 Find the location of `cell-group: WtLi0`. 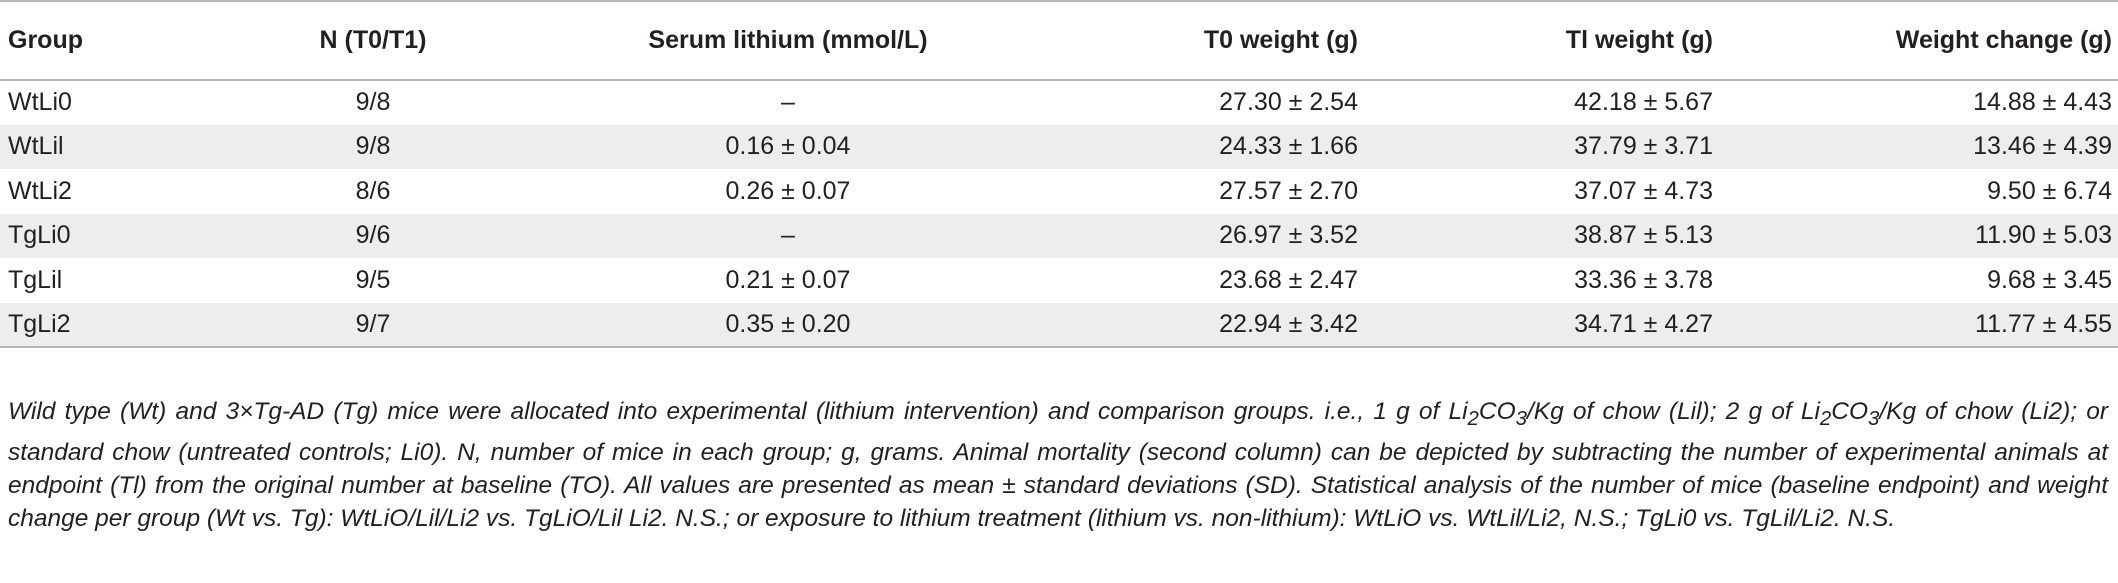

cell-group: WtLi0 is located at coordinates (40, 102).